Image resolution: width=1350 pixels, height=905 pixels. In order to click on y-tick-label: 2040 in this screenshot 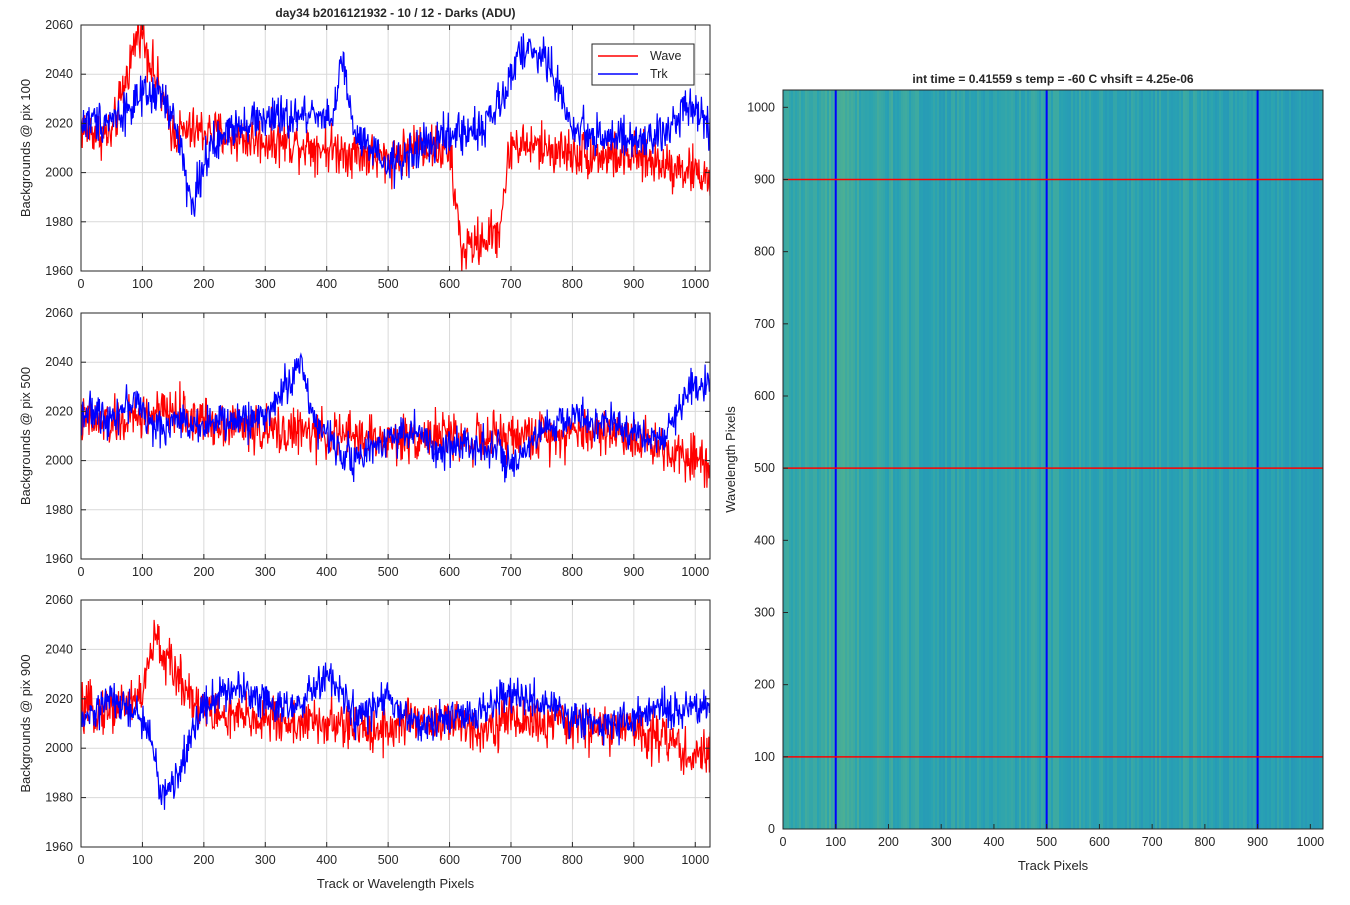, I will do `click(59, 362)`.